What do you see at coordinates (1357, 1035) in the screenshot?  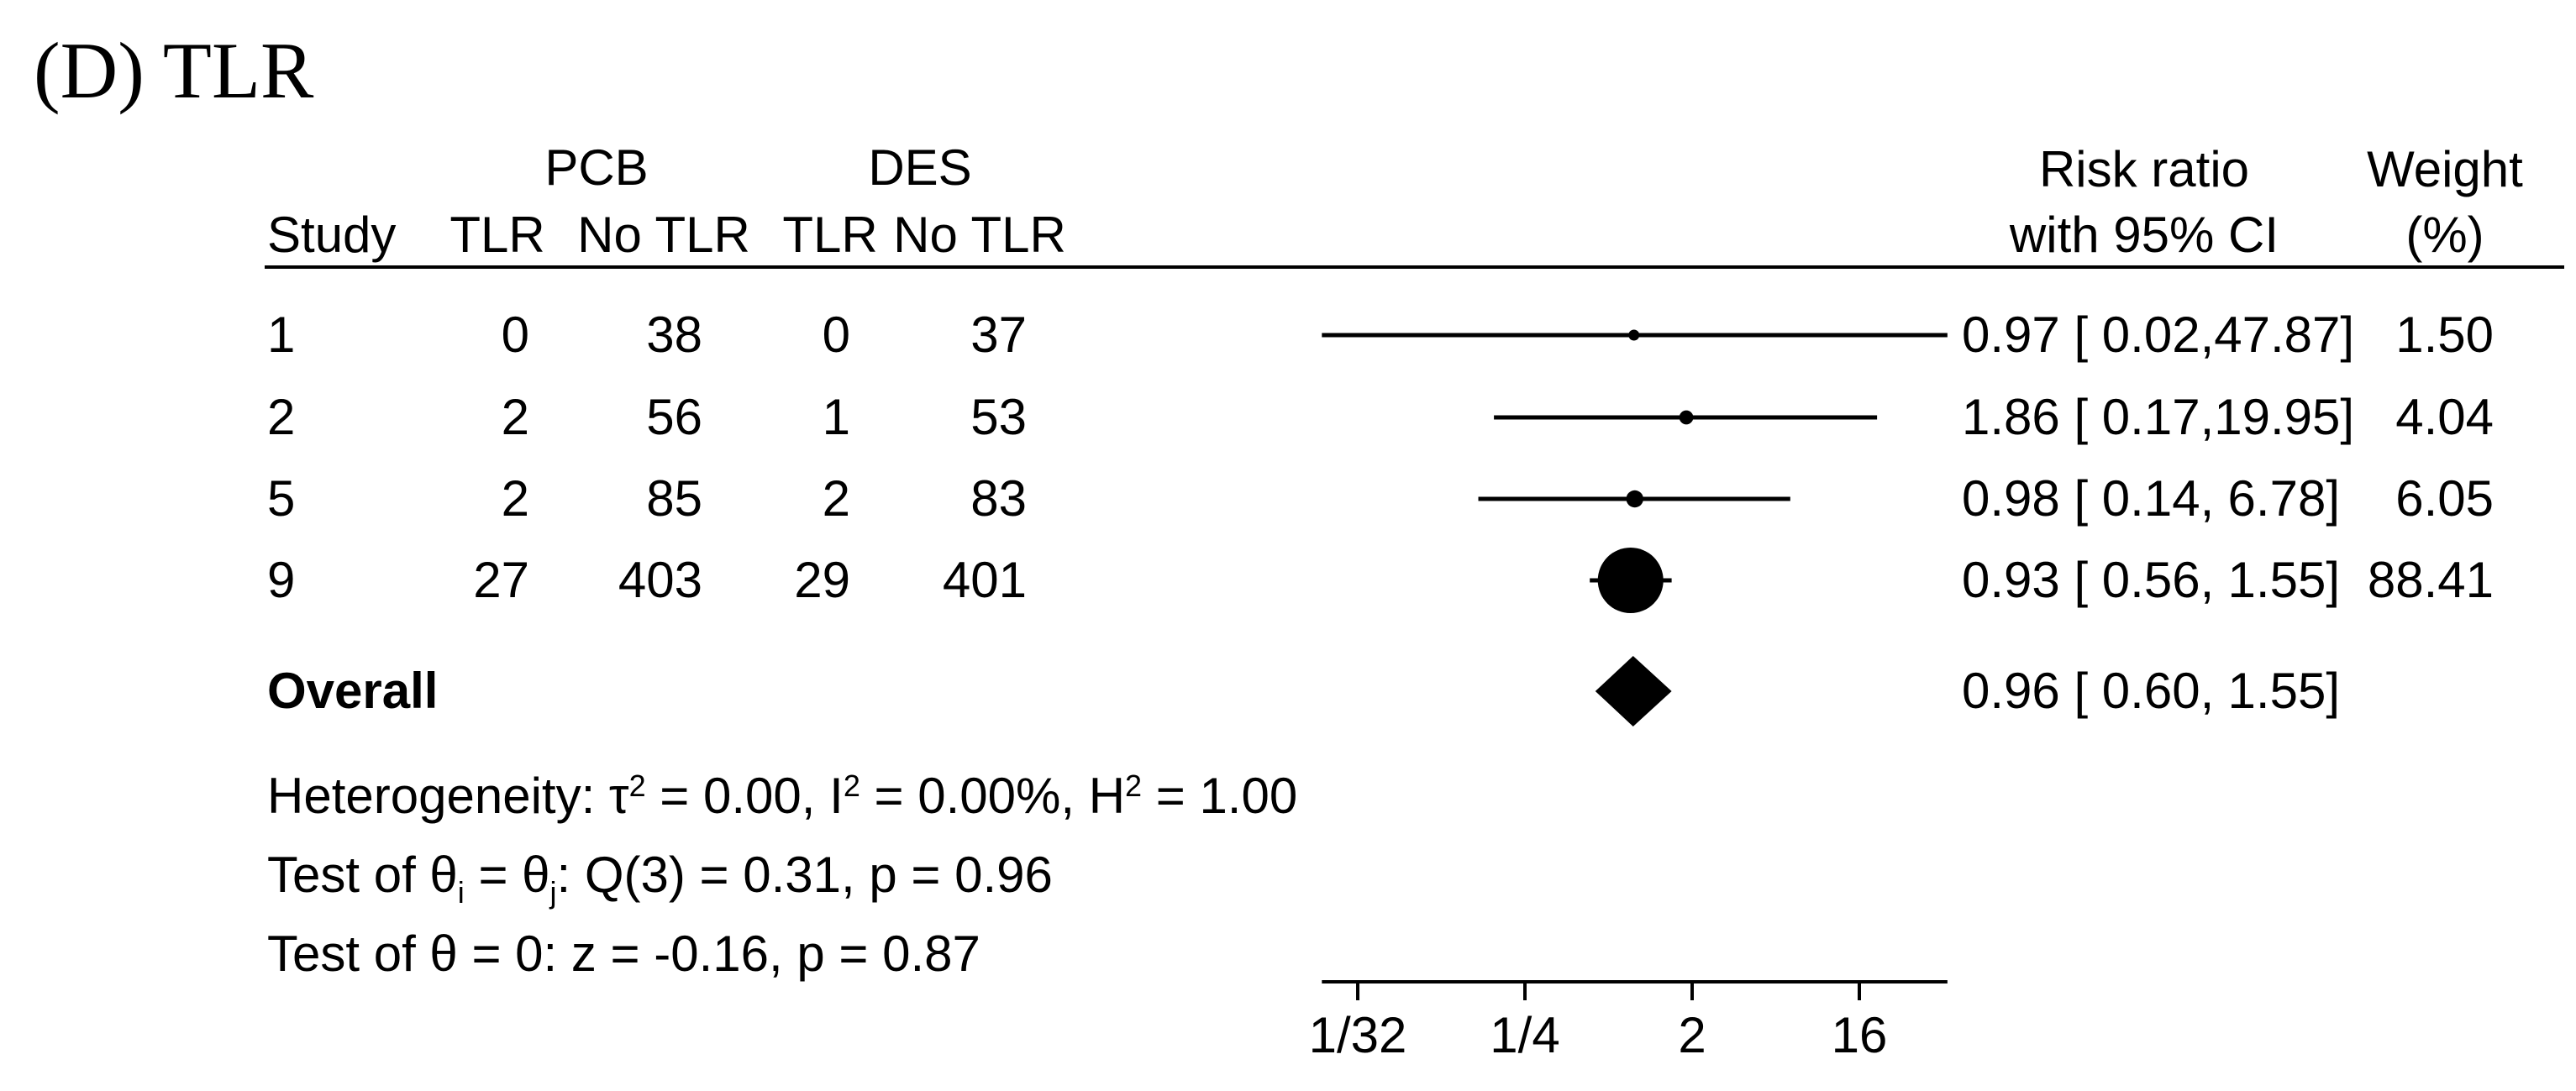 I see `x-axis-tick-label-0: 1/32` at bounding box center [1357, 1035].